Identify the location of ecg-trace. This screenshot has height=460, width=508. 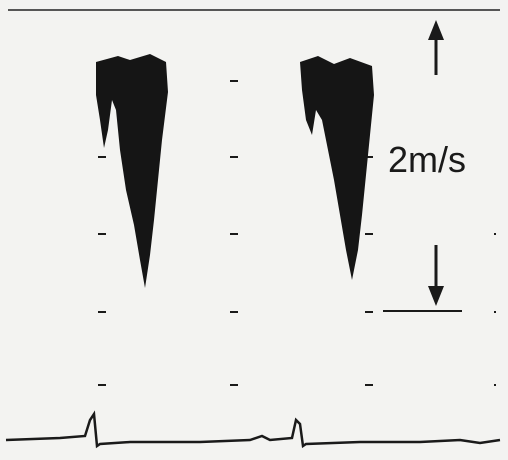
(253, 429).